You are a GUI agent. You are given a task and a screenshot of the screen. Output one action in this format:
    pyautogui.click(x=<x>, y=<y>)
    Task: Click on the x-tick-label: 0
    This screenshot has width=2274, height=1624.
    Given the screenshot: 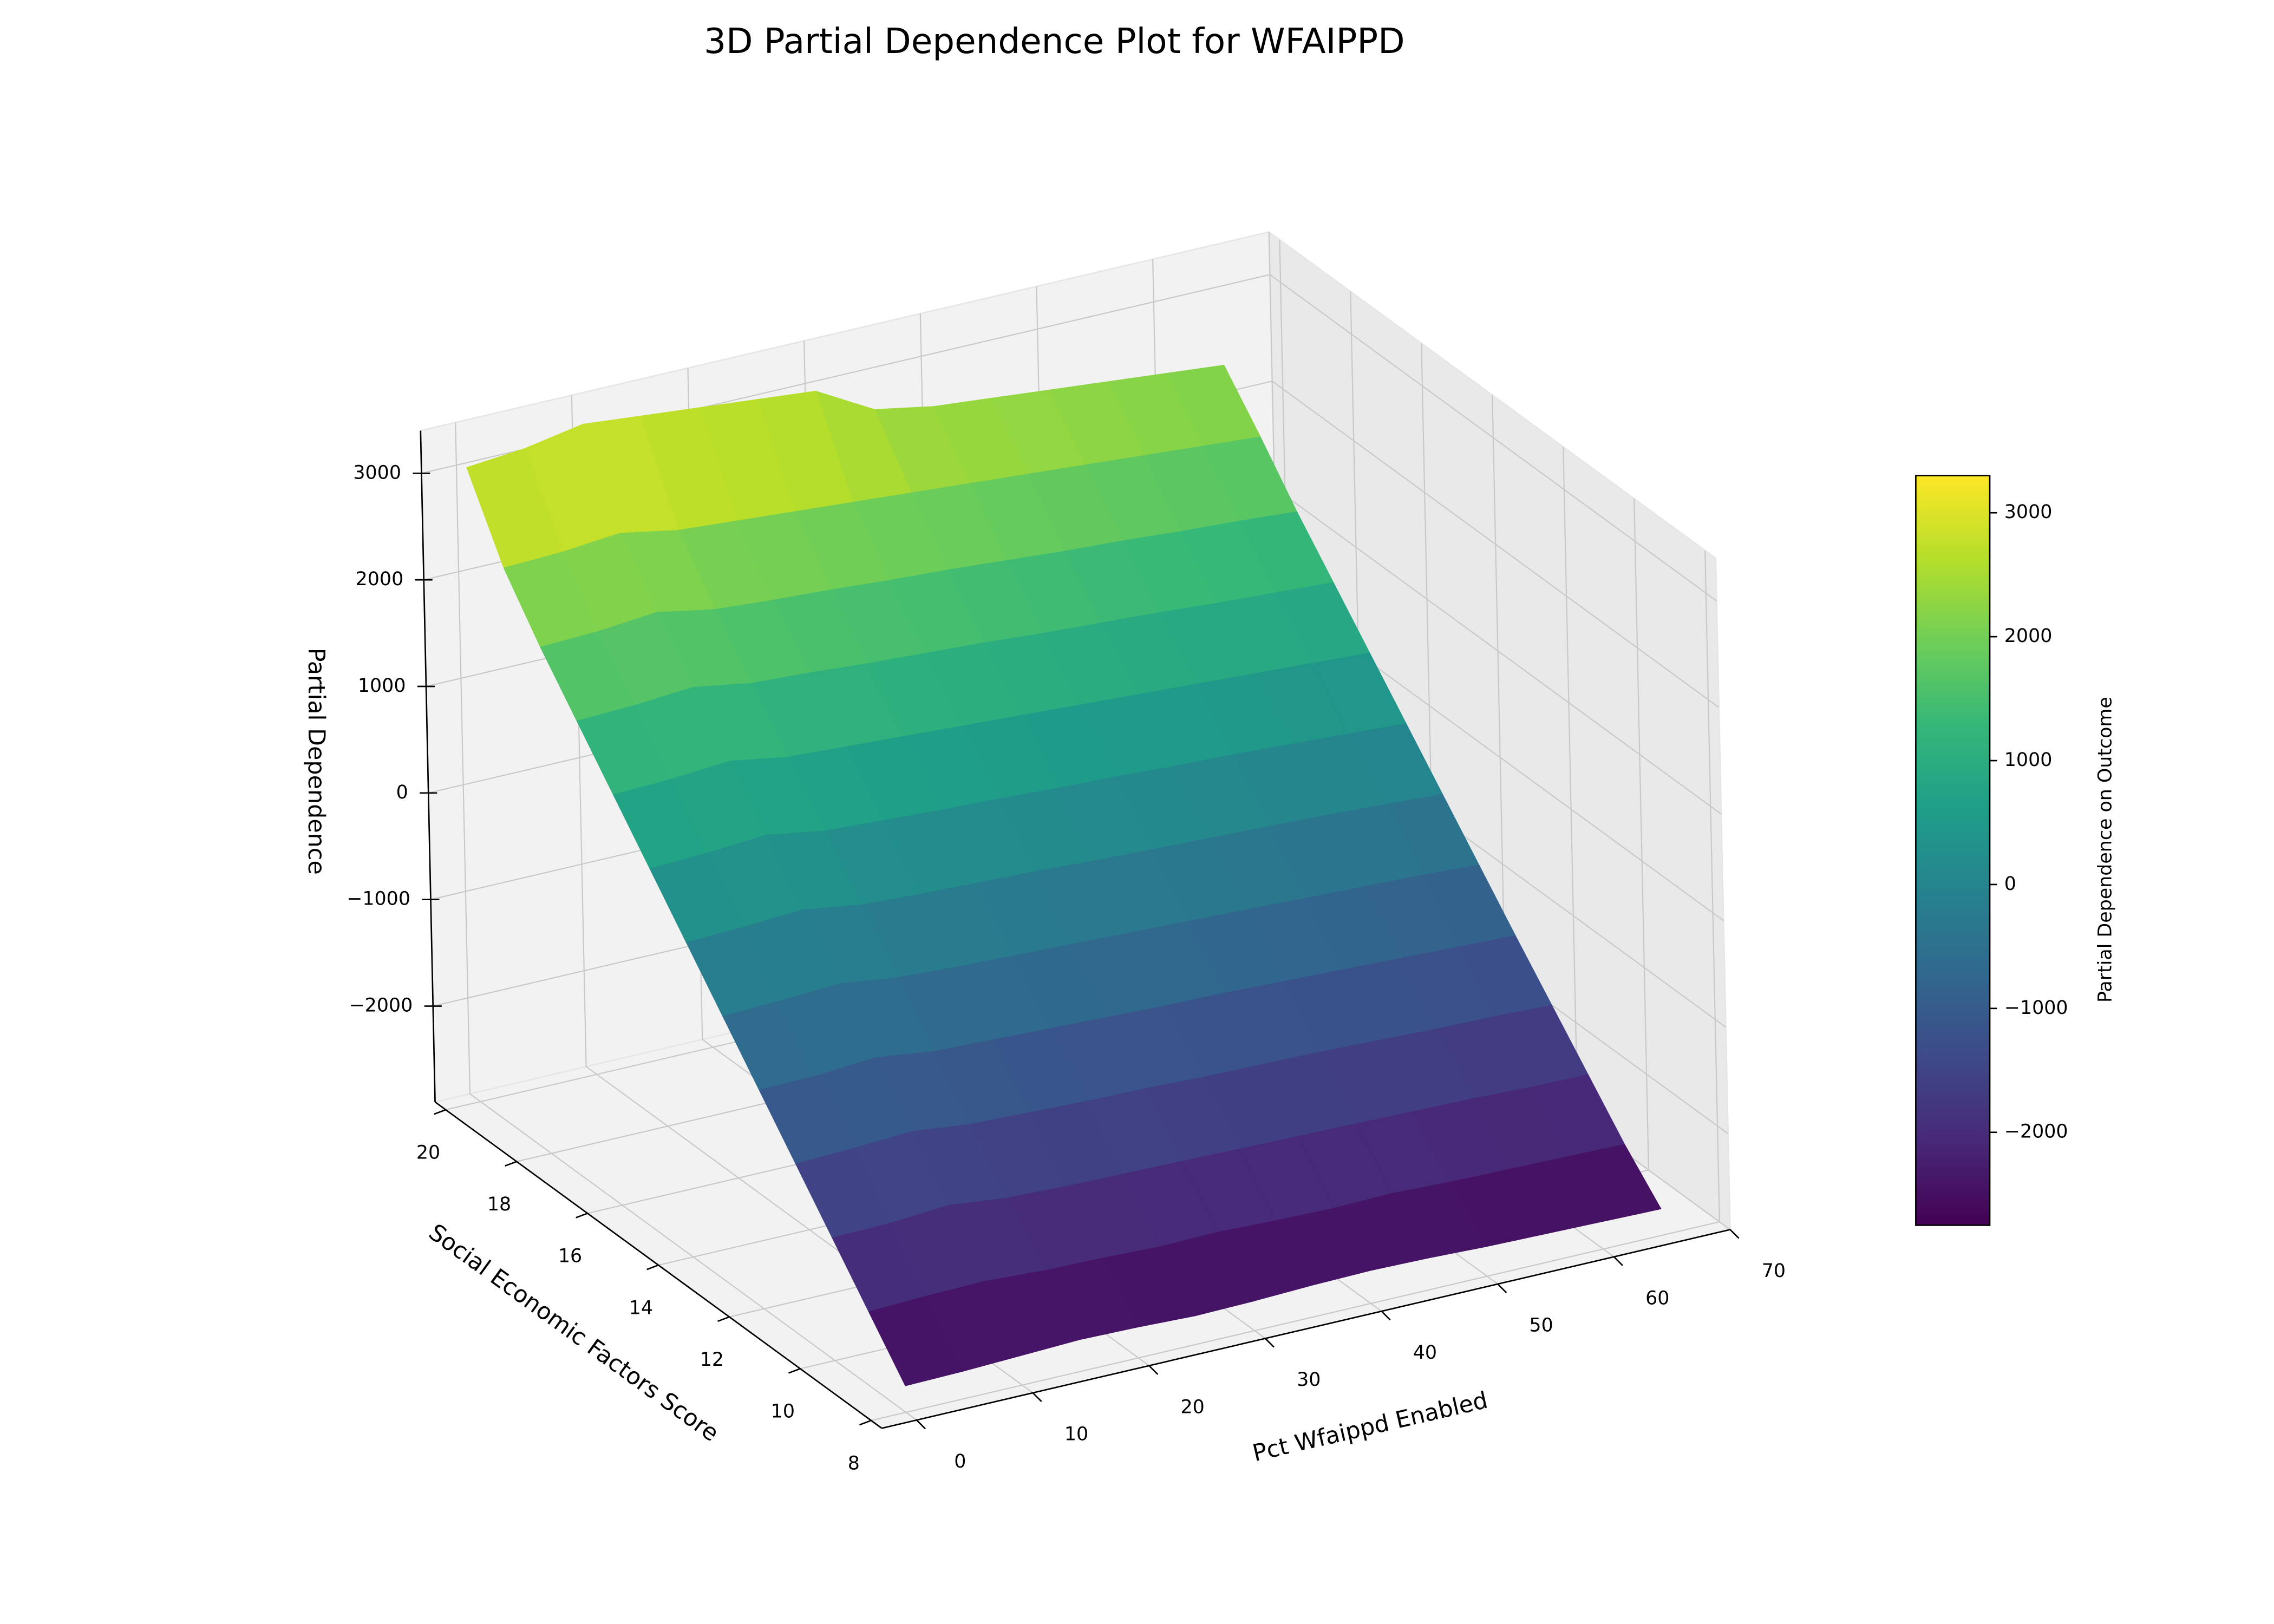 What is the action you would take?
    pyautogui.click(x=960, y=1461)
    